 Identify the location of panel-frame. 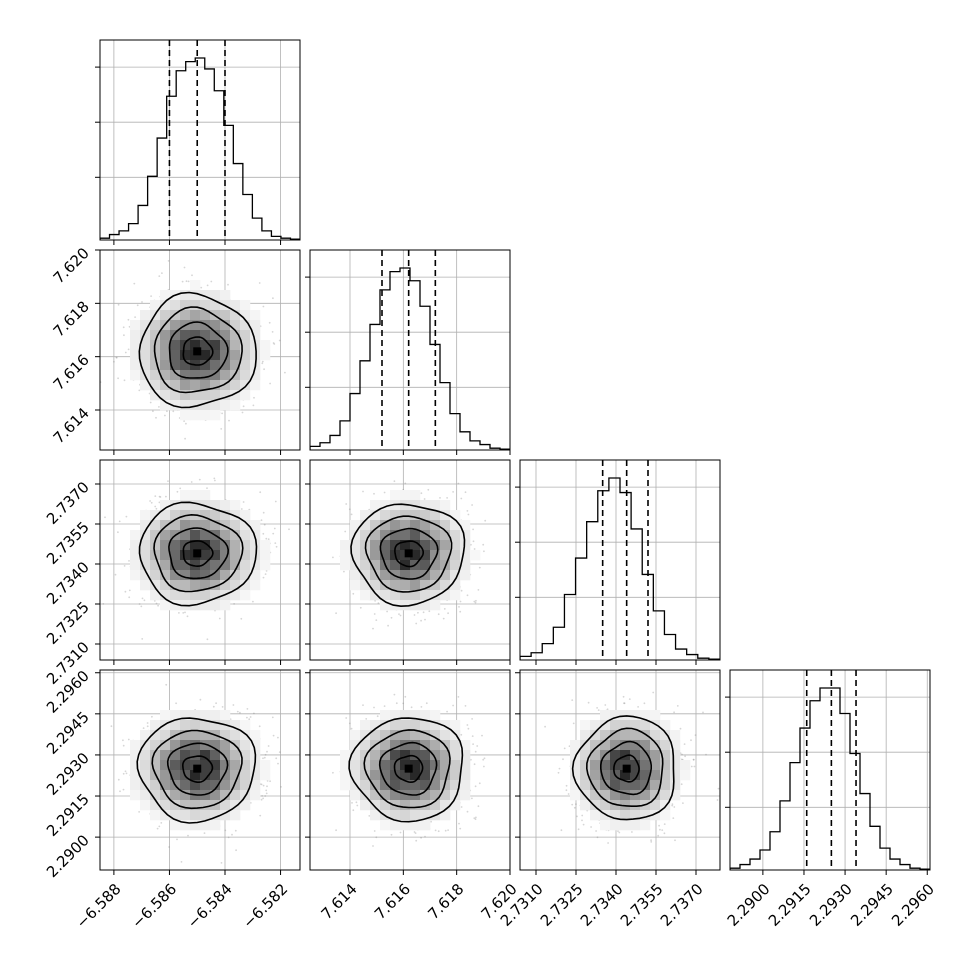
(410, 560).